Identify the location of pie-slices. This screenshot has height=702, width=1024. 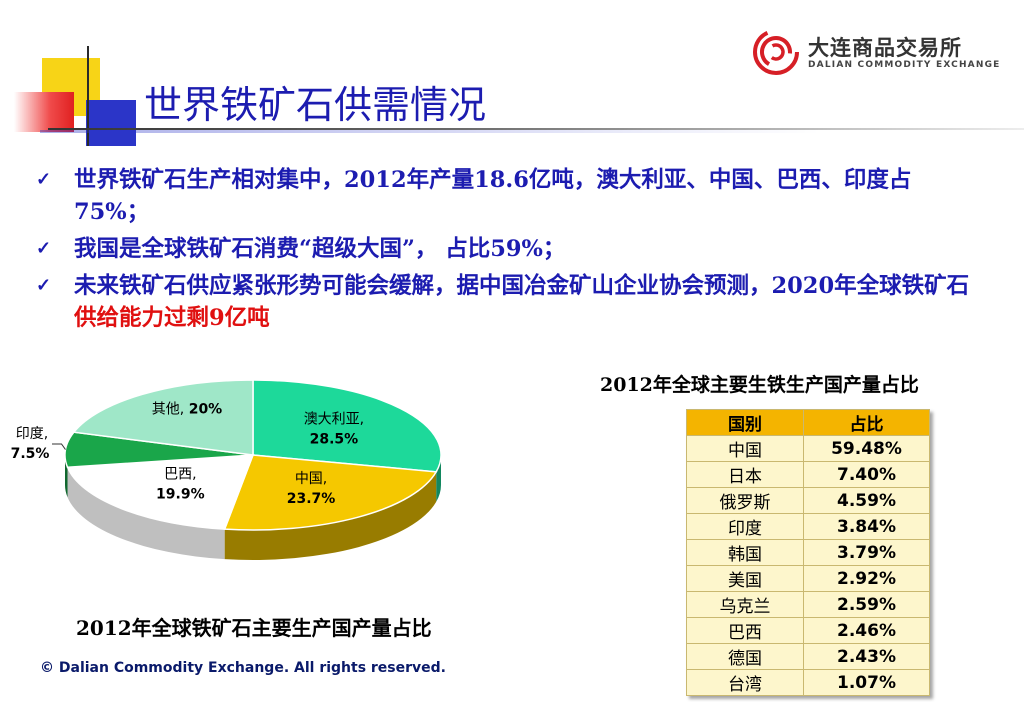
(253, 455).